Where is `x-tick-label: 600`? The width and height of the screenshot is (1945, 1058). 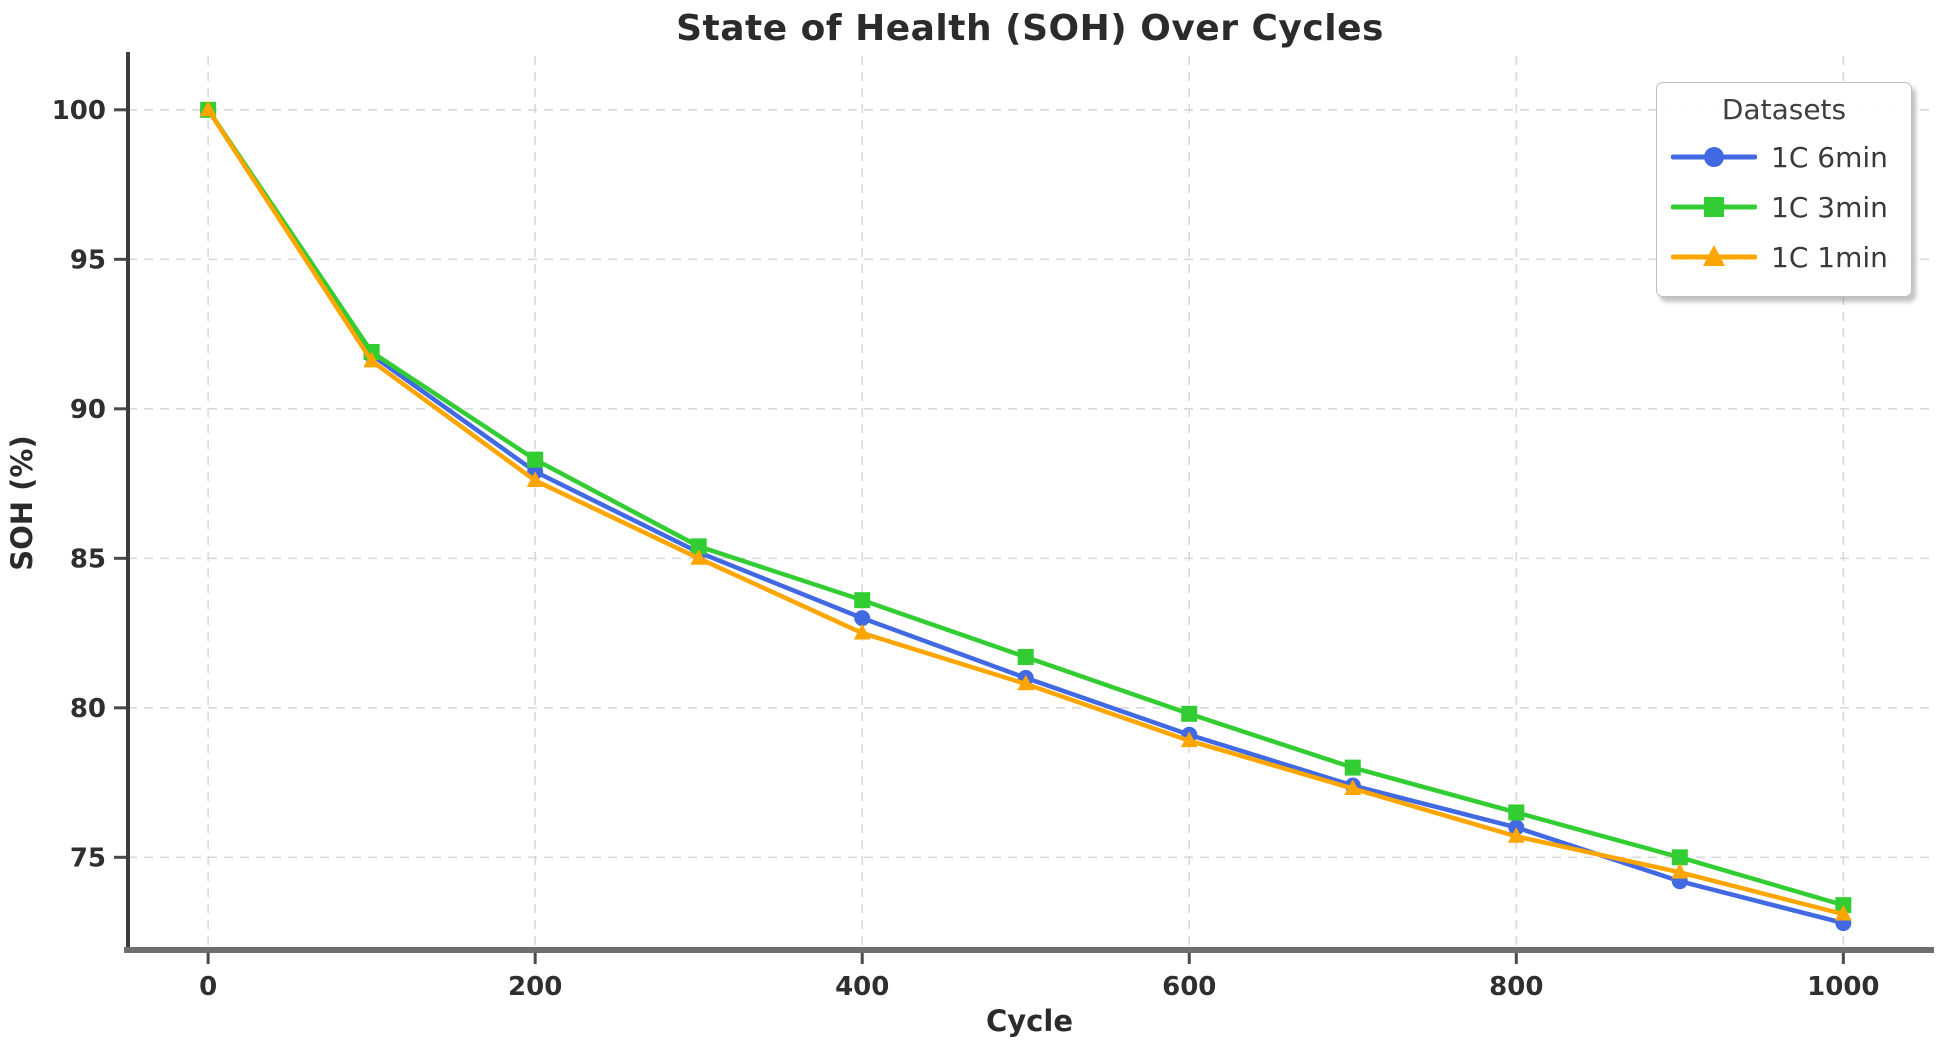
x-tick-label: 600 is located at coordinates (1189, 987).